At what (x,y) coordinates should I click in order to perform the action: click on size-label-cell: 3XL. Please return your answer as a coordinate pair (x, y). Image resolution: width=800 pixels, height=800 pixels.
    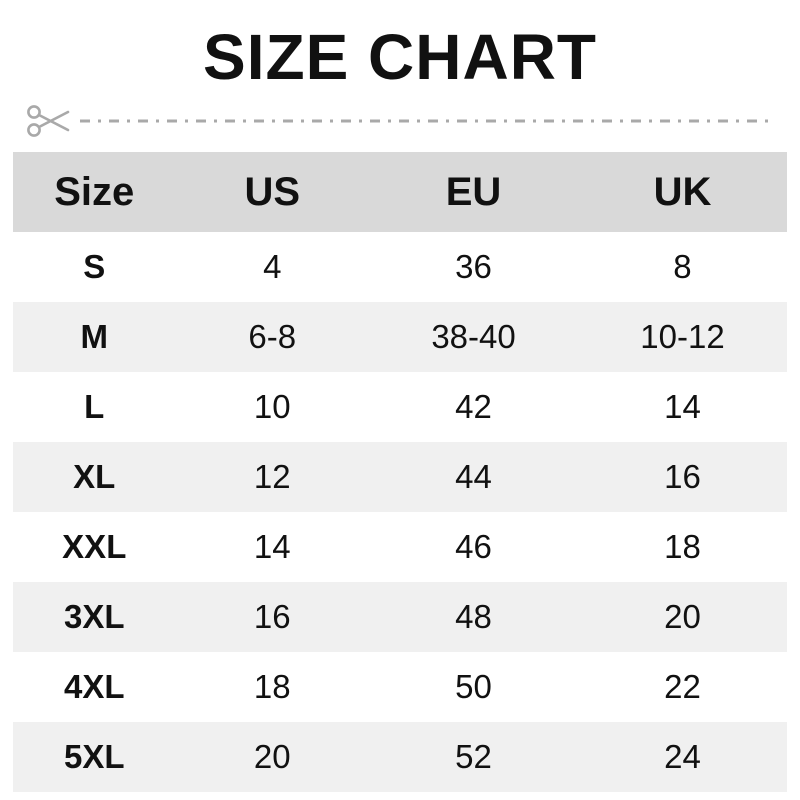
    Looking at the image, I should click on (94, 617).